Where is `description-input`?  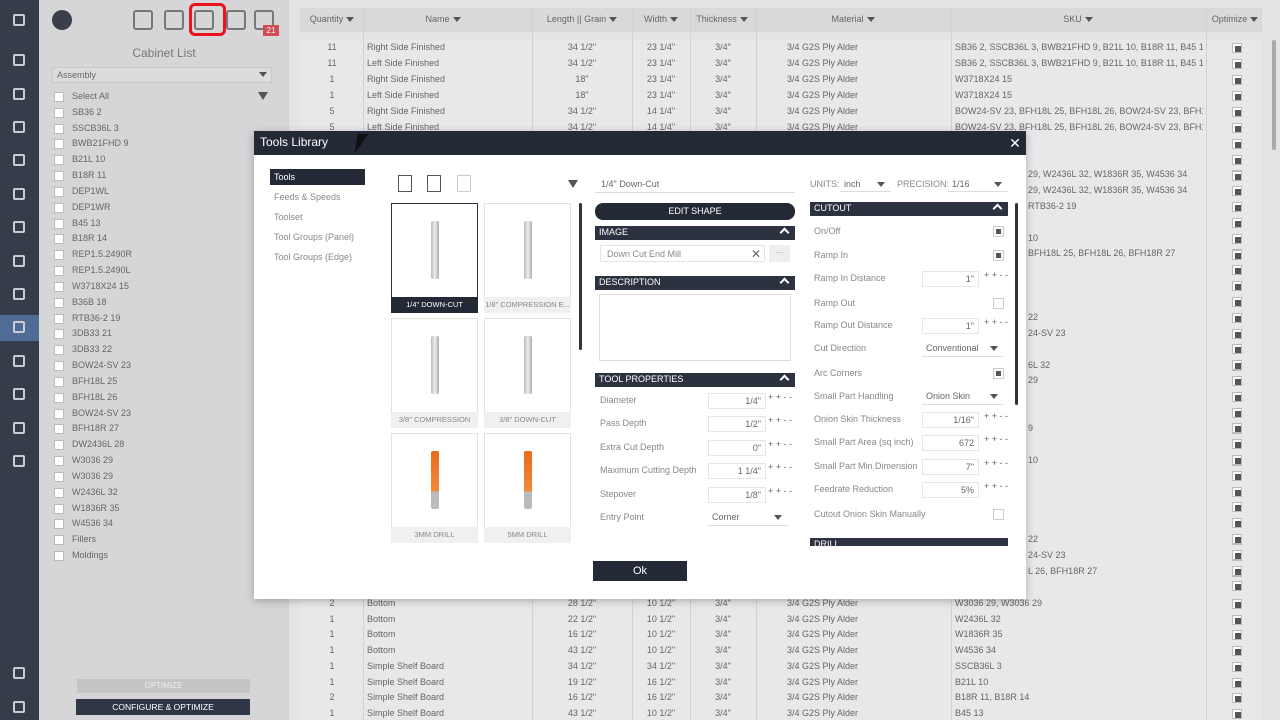 description-input is located at coordinates (695, 327).